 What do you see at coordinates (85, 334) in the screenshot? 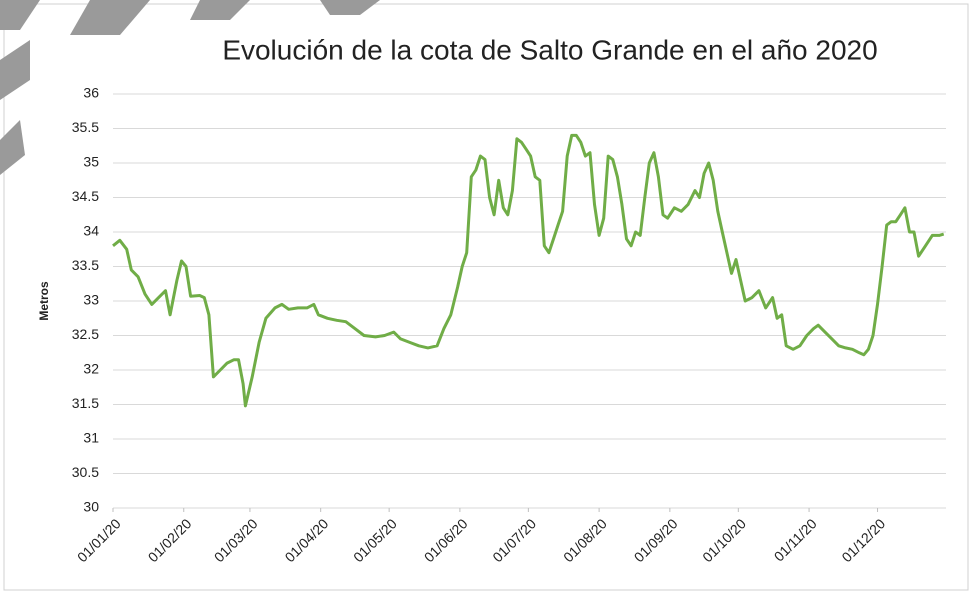
I see `y-tick-label: 32.5` at bounding box center [85, 334].